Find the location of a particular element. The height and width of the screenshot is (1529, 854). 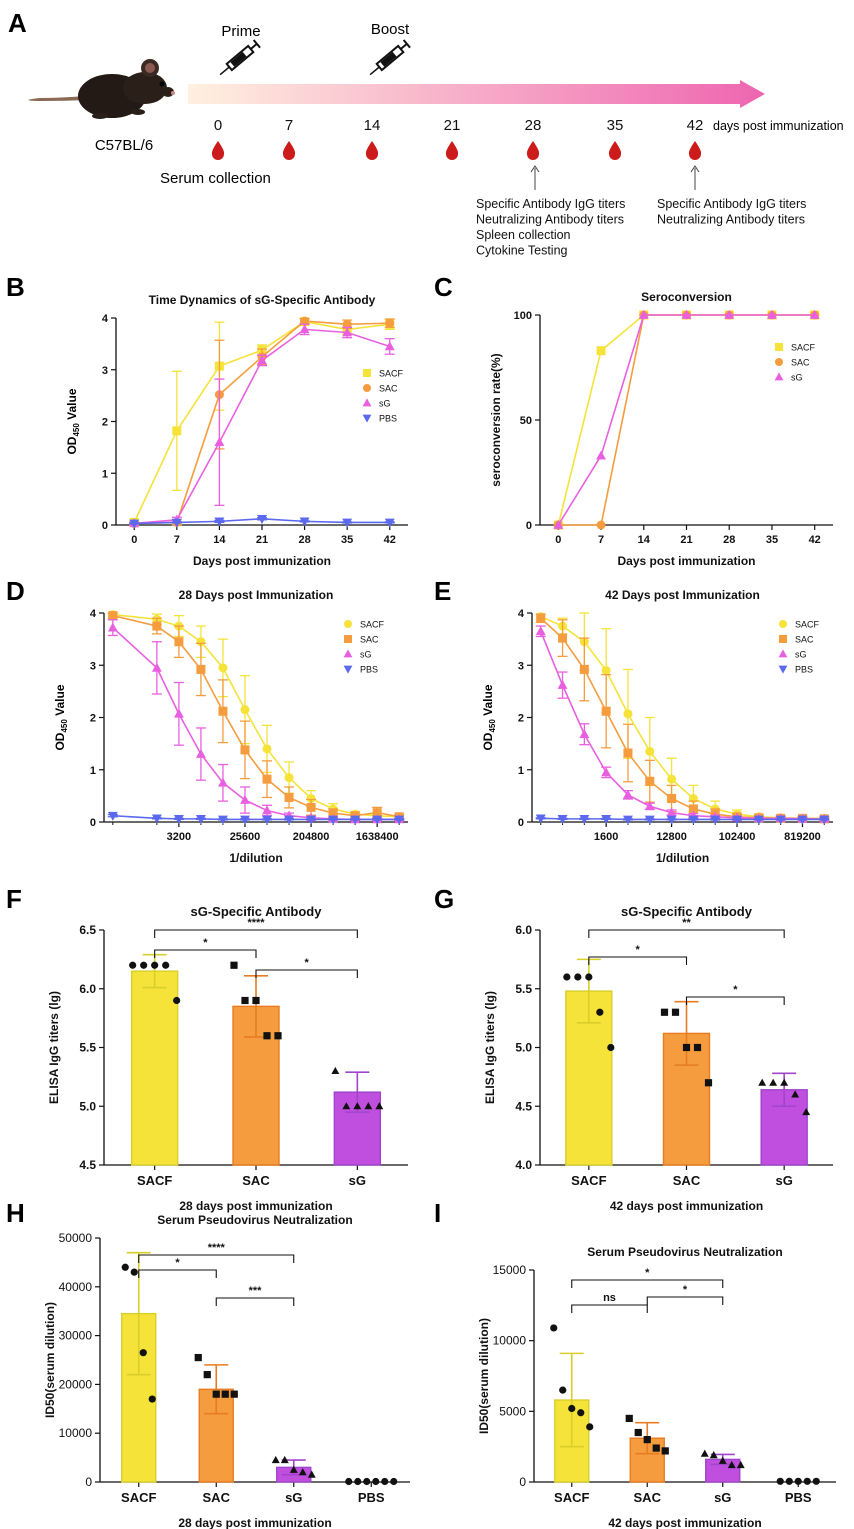

significance-label: * is located at coordinates (647, 1273).